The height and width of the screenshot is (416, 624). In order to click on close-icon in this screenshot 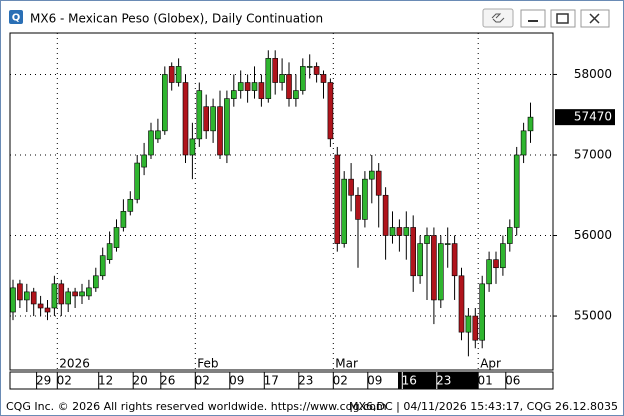, I will do `click(594, 18)`.